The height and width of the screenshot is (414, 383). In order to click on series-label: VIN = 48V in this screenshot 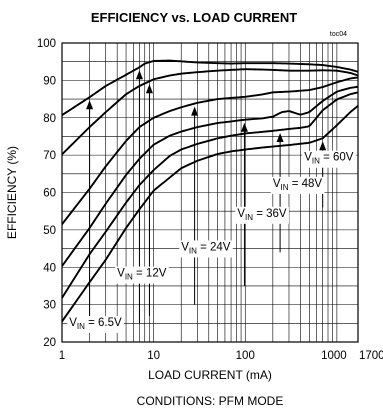, I will do `click(298, 185)`.